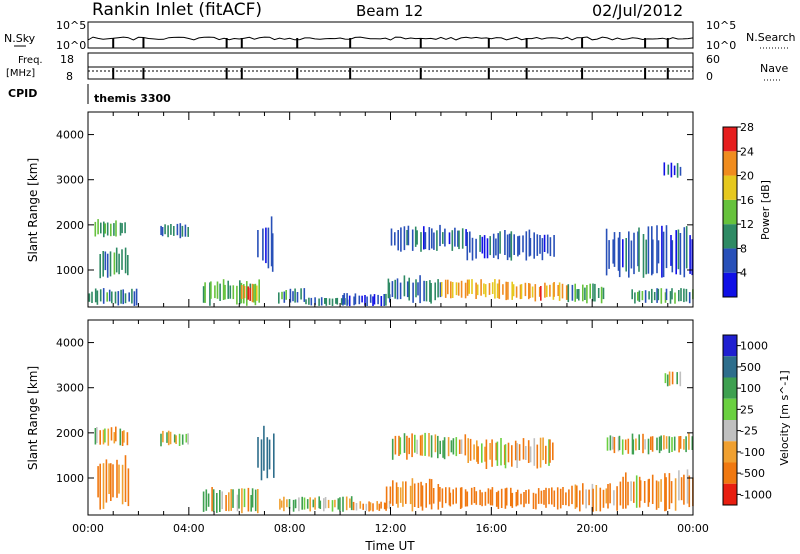 This screenshot has height=554, width=800. Describe the element at coordinates (750, 388) in the screenshot. I see `colorbar-tick-label: 100` at that location.